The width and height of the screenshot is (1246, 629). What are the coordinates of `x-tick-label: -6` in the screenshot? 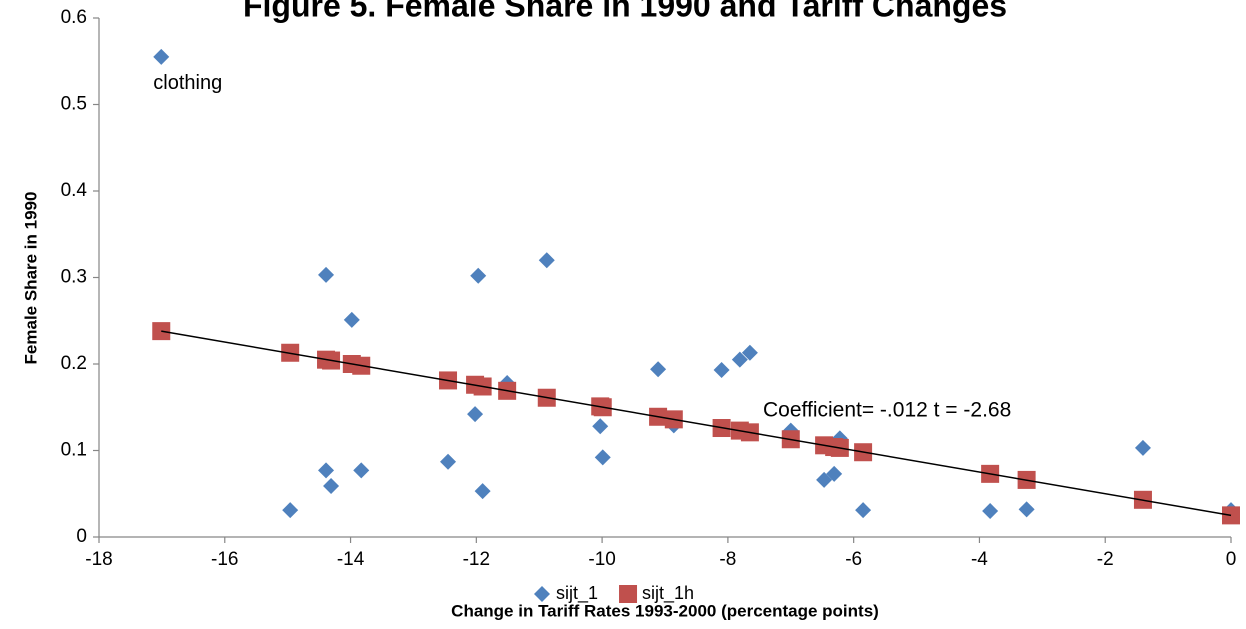 It's located at (853, 559).